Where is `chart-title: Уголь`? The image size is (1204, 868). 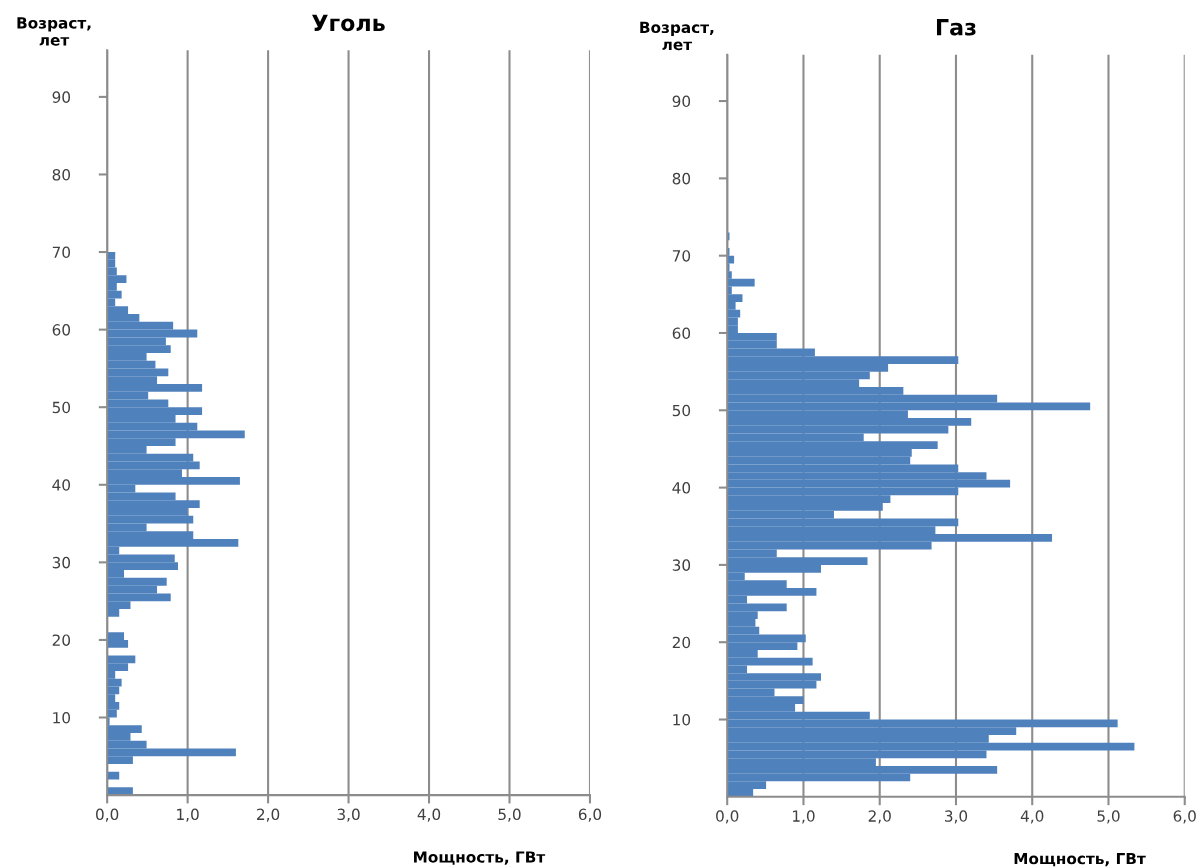
chart-title: Уголь is located at coordinates (348, 23).